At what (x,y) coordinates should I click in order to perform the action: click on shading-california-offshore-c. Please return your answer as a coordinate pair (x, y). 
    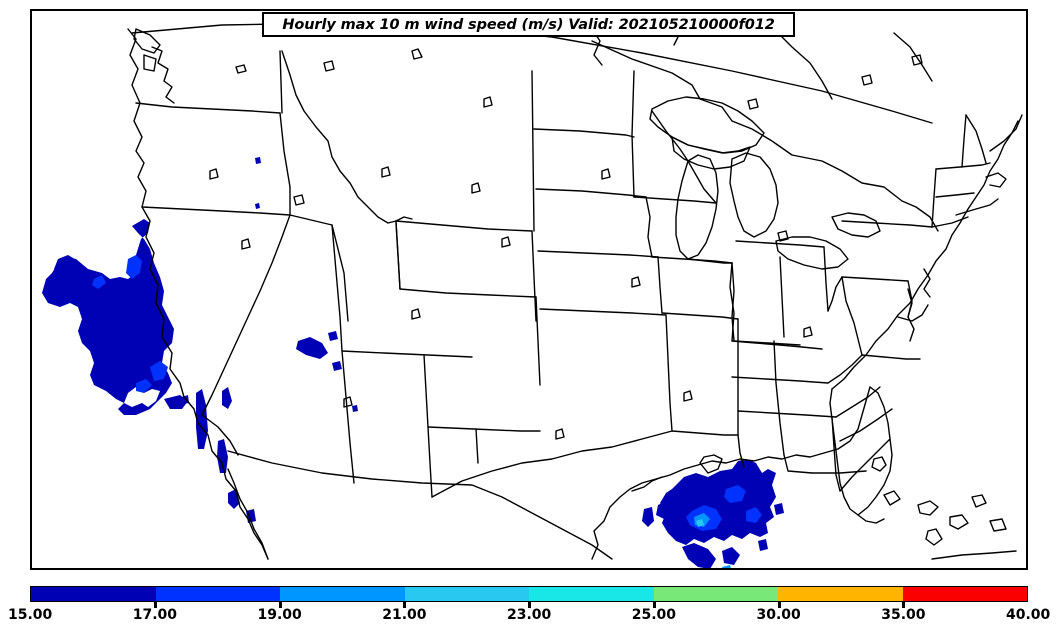
    Looking at the image, I should click on (176, 402).